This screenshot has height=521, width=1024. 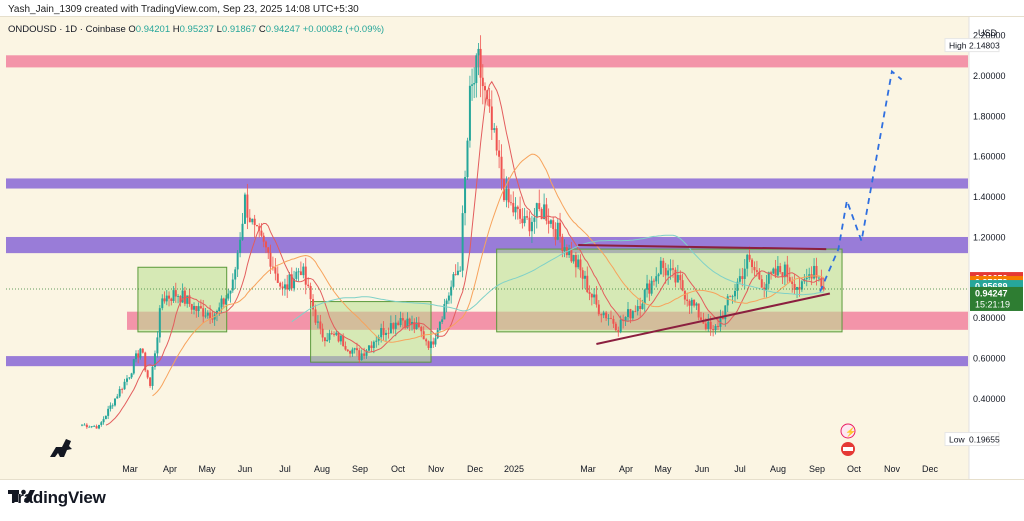 What do you see at coordinates (861, 180) in the screenshot?
I see `projection-path` at bounding box center [861, 180].